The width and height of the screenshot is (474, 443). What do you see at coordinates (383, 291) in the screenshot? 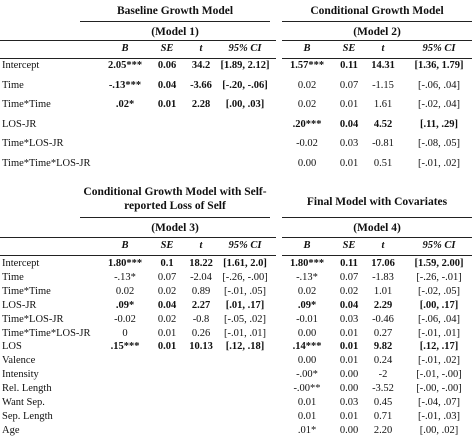
I see `bottom-m4-t-cell: 1.01` at bounding box center [383, 291].